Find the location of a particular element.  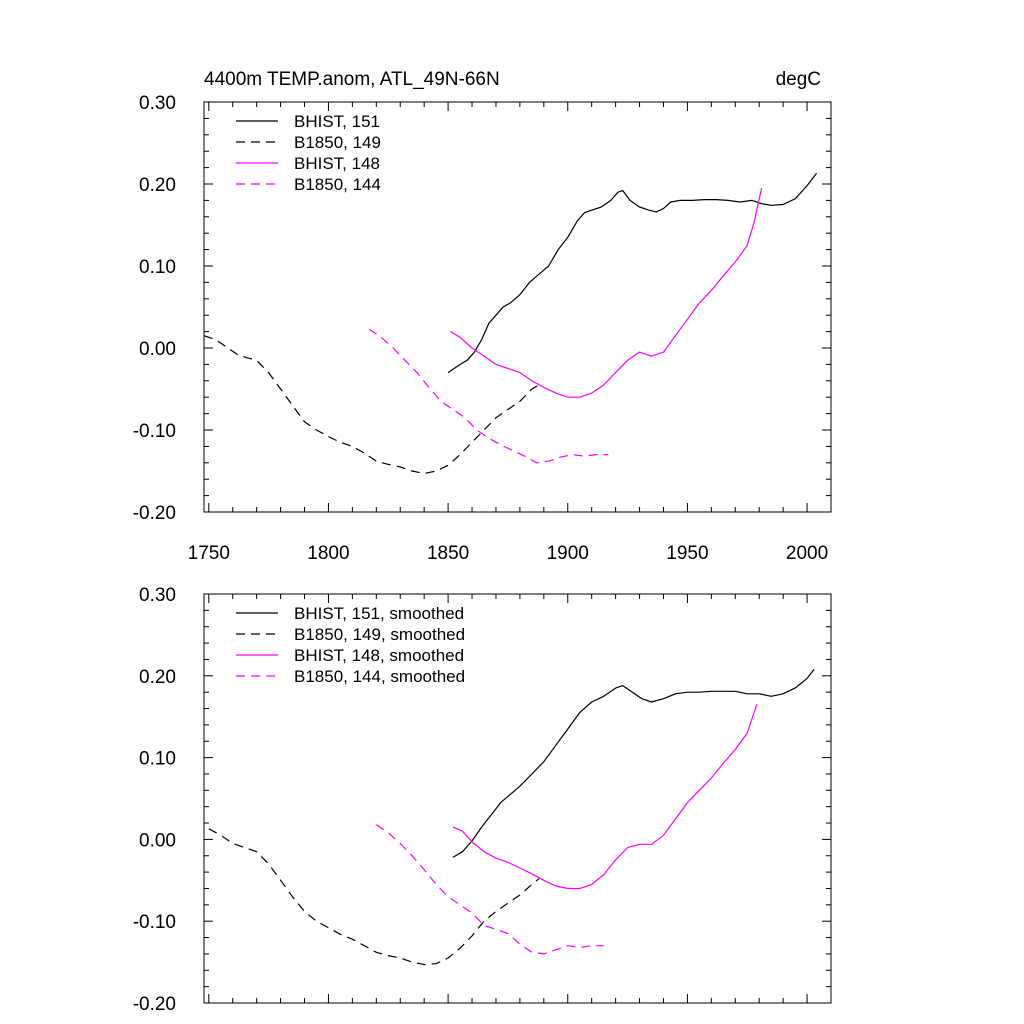

legend-label: BHIST, 148, smoothed is located at coordinates (379, 655).